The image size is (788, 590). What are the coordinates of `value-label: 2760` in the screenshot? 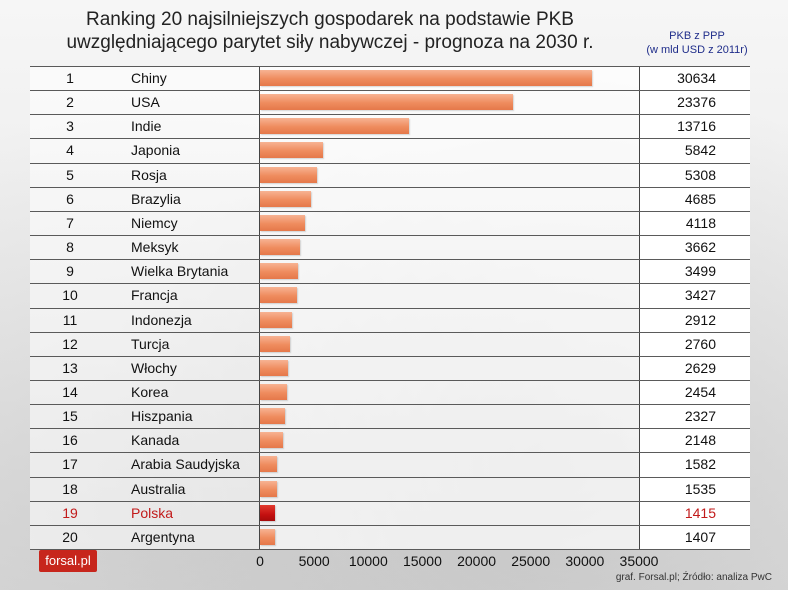 It's located at (700, 343).